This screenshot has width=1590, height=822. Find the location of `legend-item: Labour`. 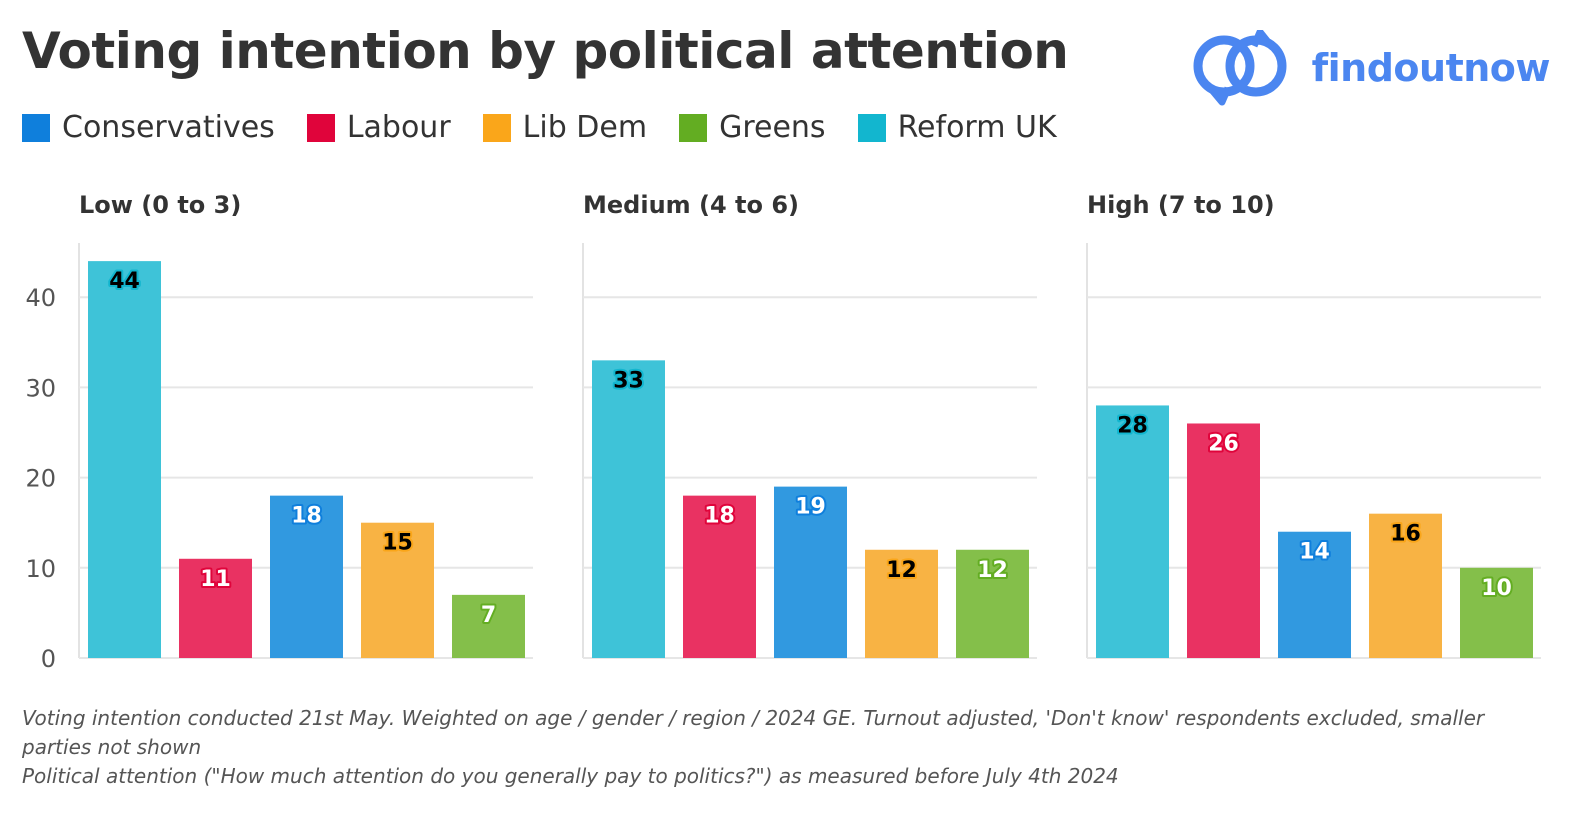

legend-item: Labour is located at coordinates (378, 127).